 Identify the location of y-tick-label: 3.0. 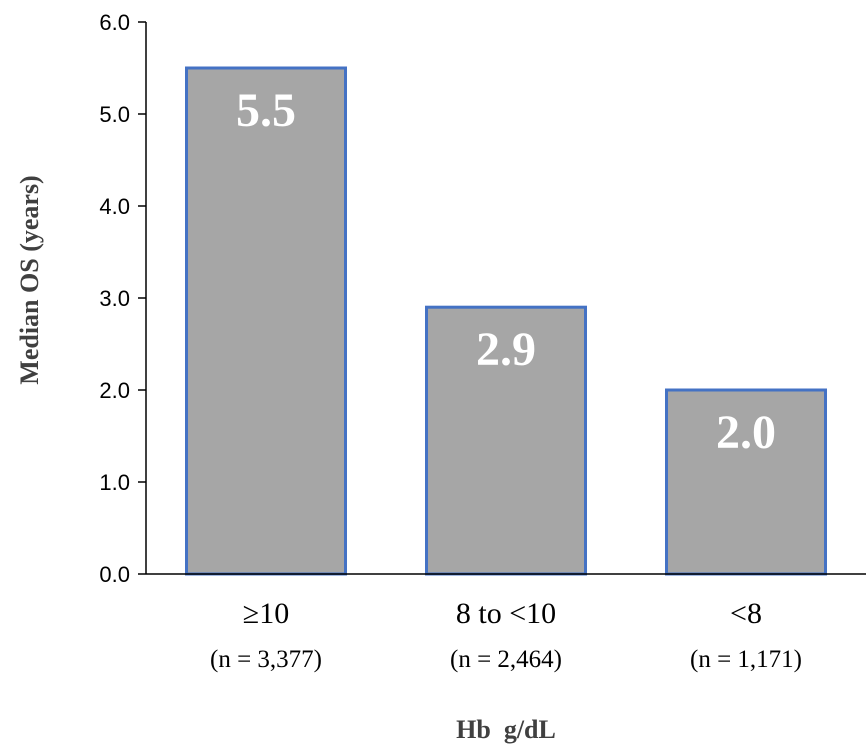
(114, 298).